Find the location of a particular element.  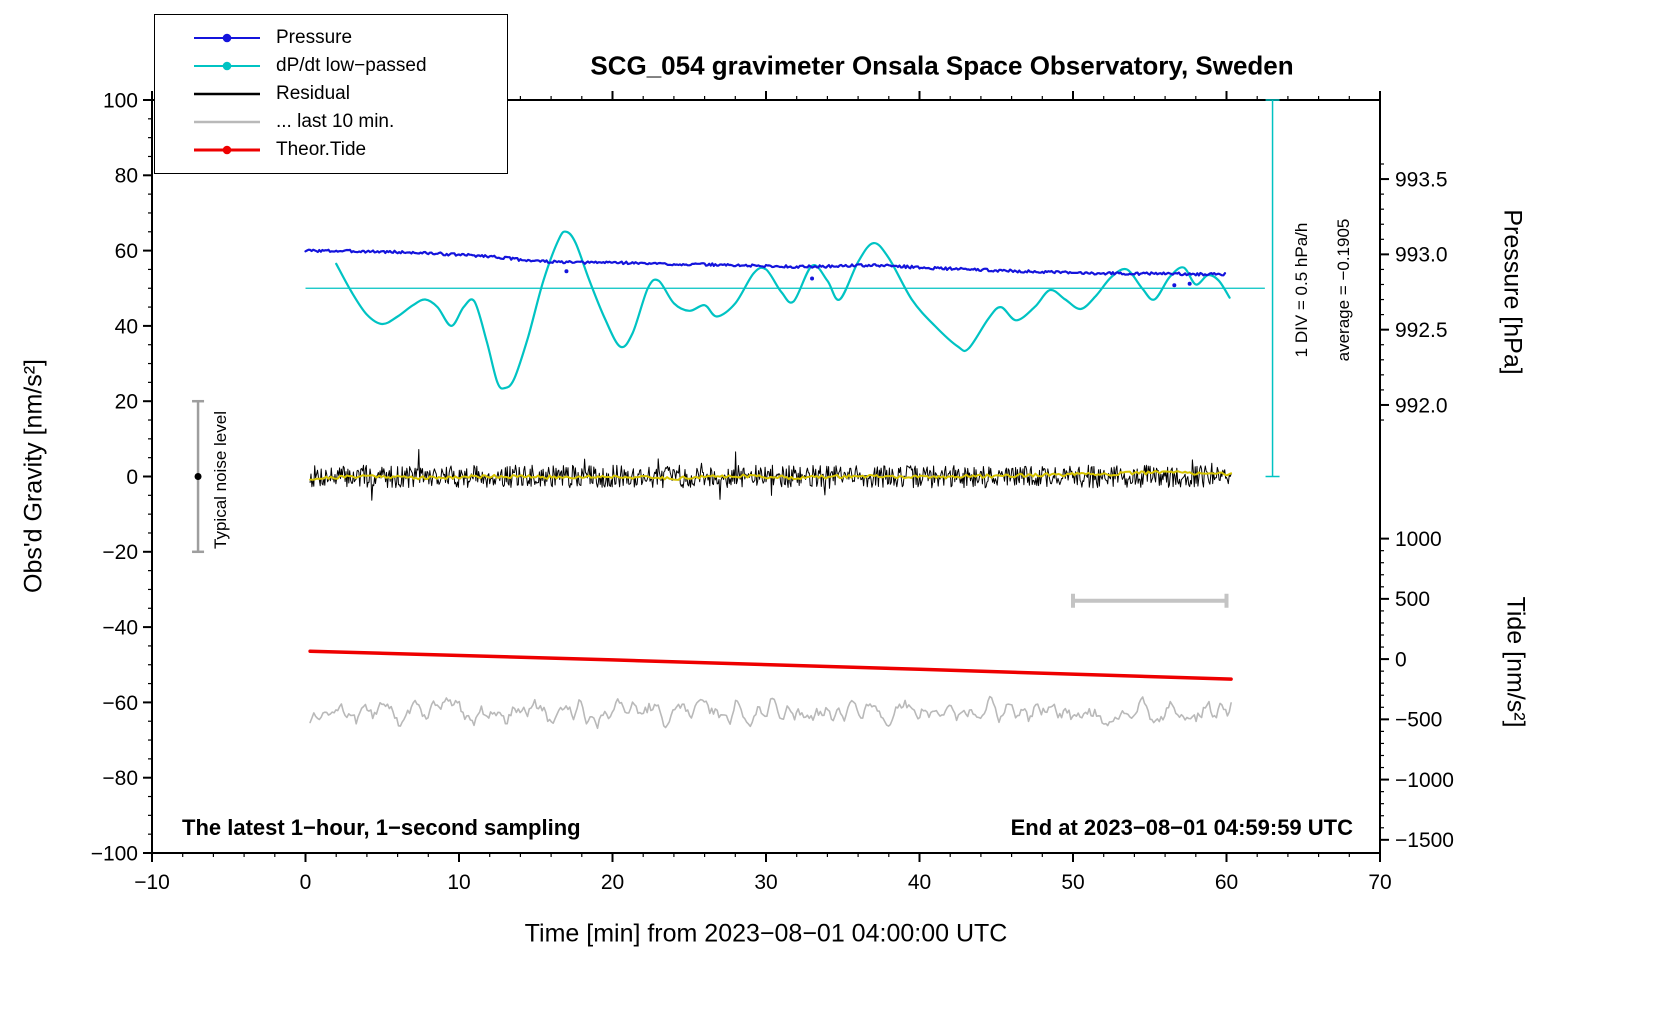

legend-item: Theor.Tide is located at coordinates (331, 150).